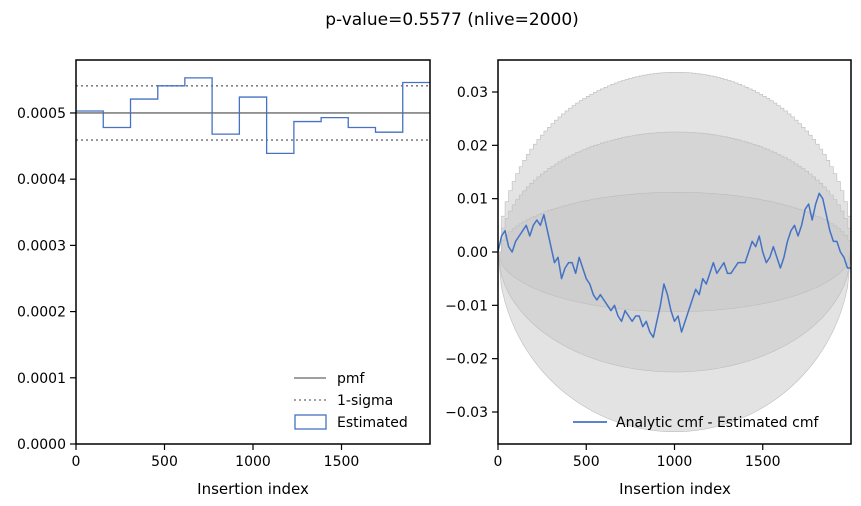 This screenshot has height=506, width=861. I want to click on cmf-difference-line, so click(674, 265).